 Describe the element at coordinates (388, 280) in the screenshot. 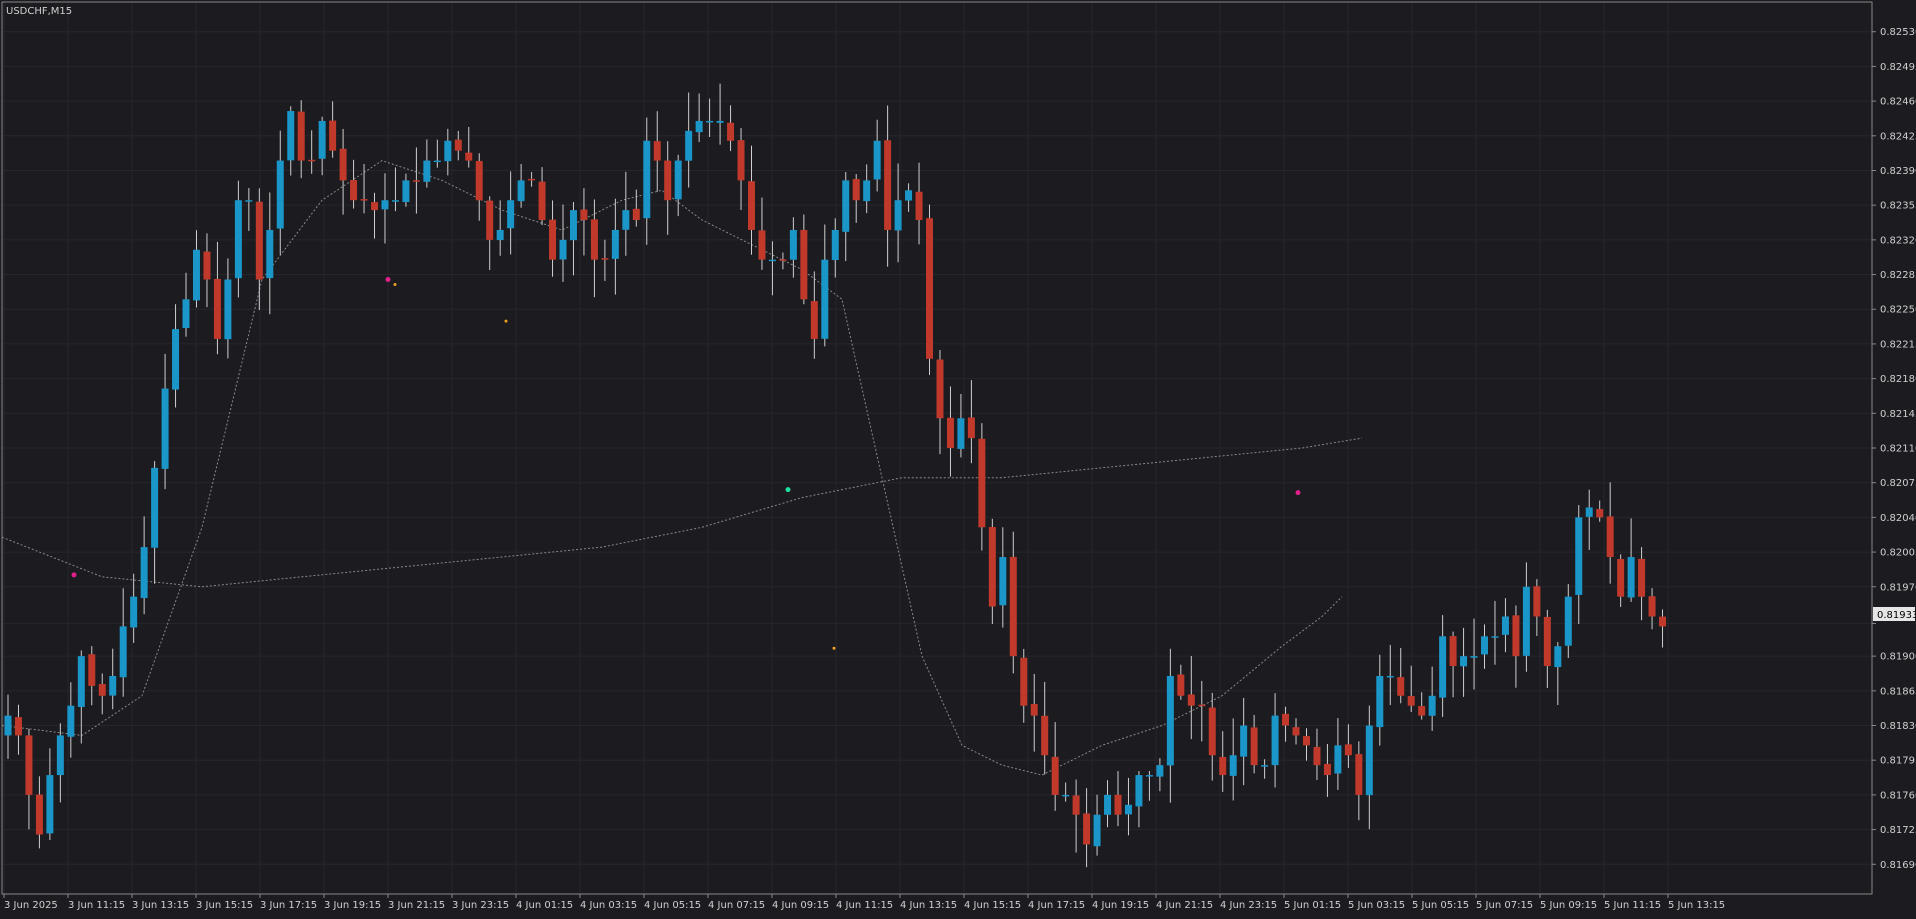

I see `signal-dot` at that location.